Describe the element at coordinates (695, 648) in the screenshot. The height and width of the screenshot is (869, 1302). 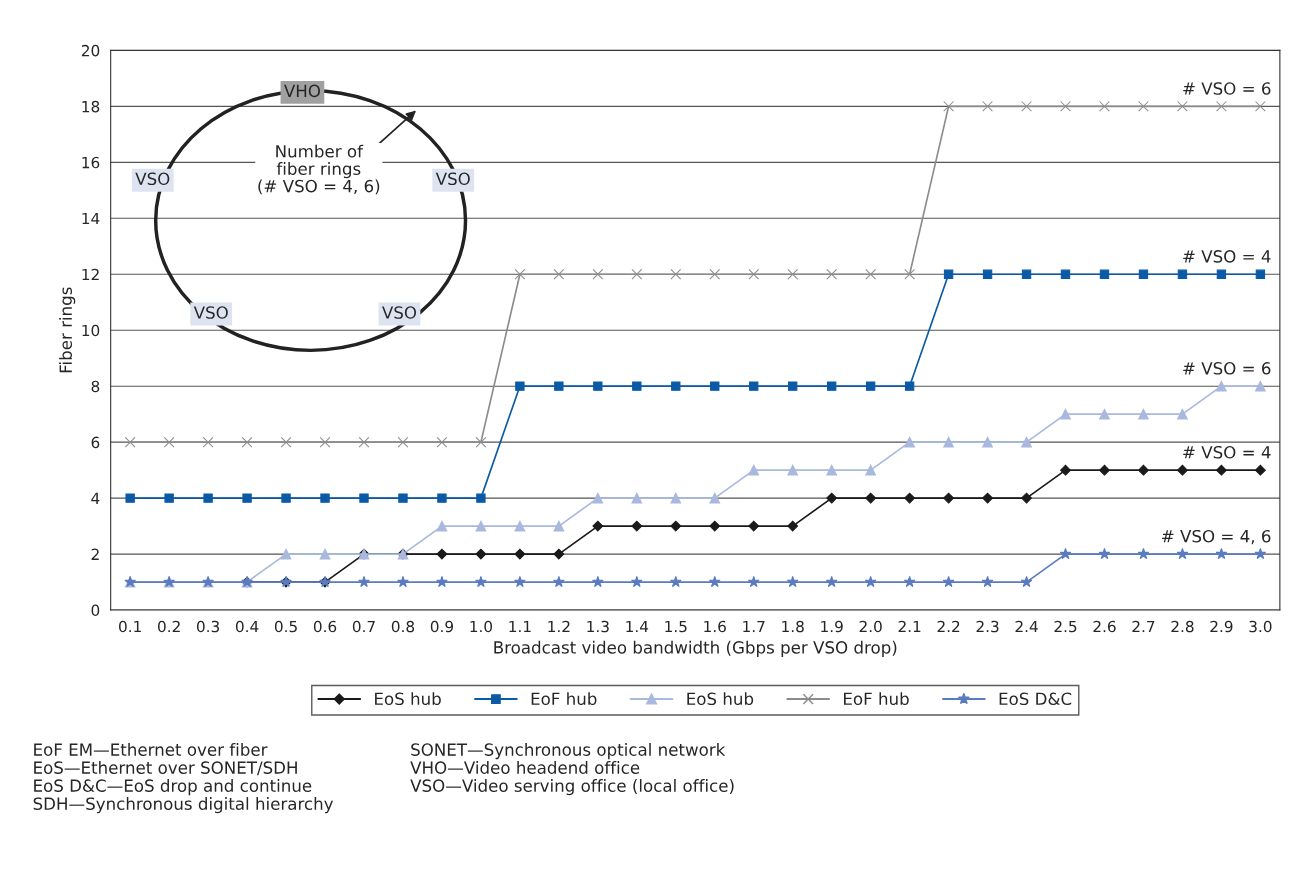
I see `x-axis-title: Broadcast video bandwidth (Gbps per VSO drop)` at that location.